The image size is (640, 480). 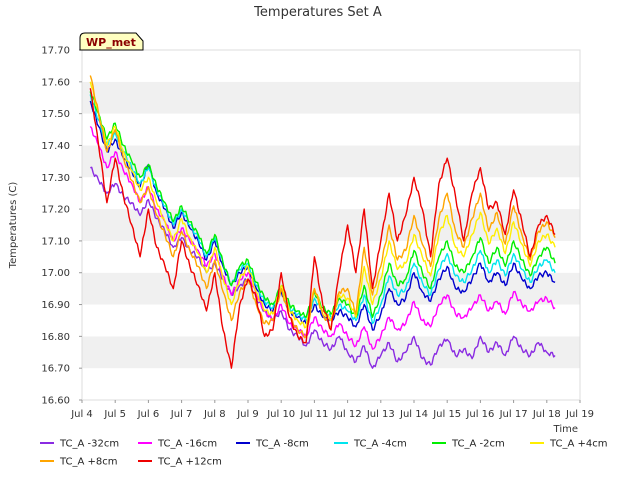 I want to click on legend-label: TC_A +4cm, so click(x=578, y=444).